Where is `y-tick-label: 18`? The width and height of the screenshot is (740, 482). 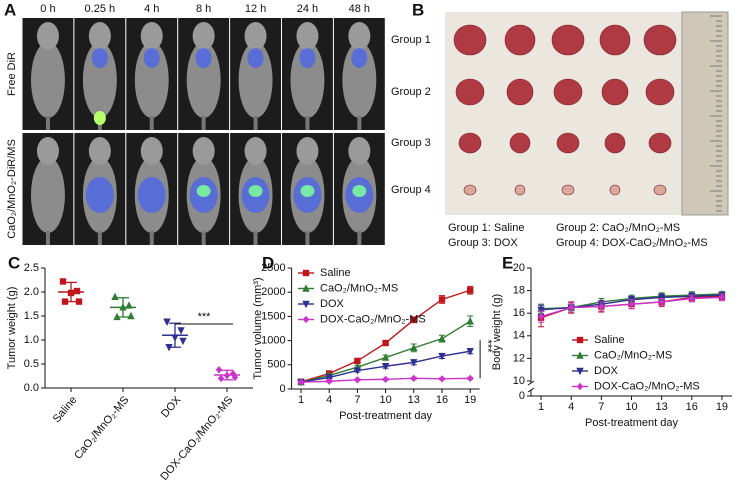 y-tick-label: 18 is located at coordinates (519, 291).